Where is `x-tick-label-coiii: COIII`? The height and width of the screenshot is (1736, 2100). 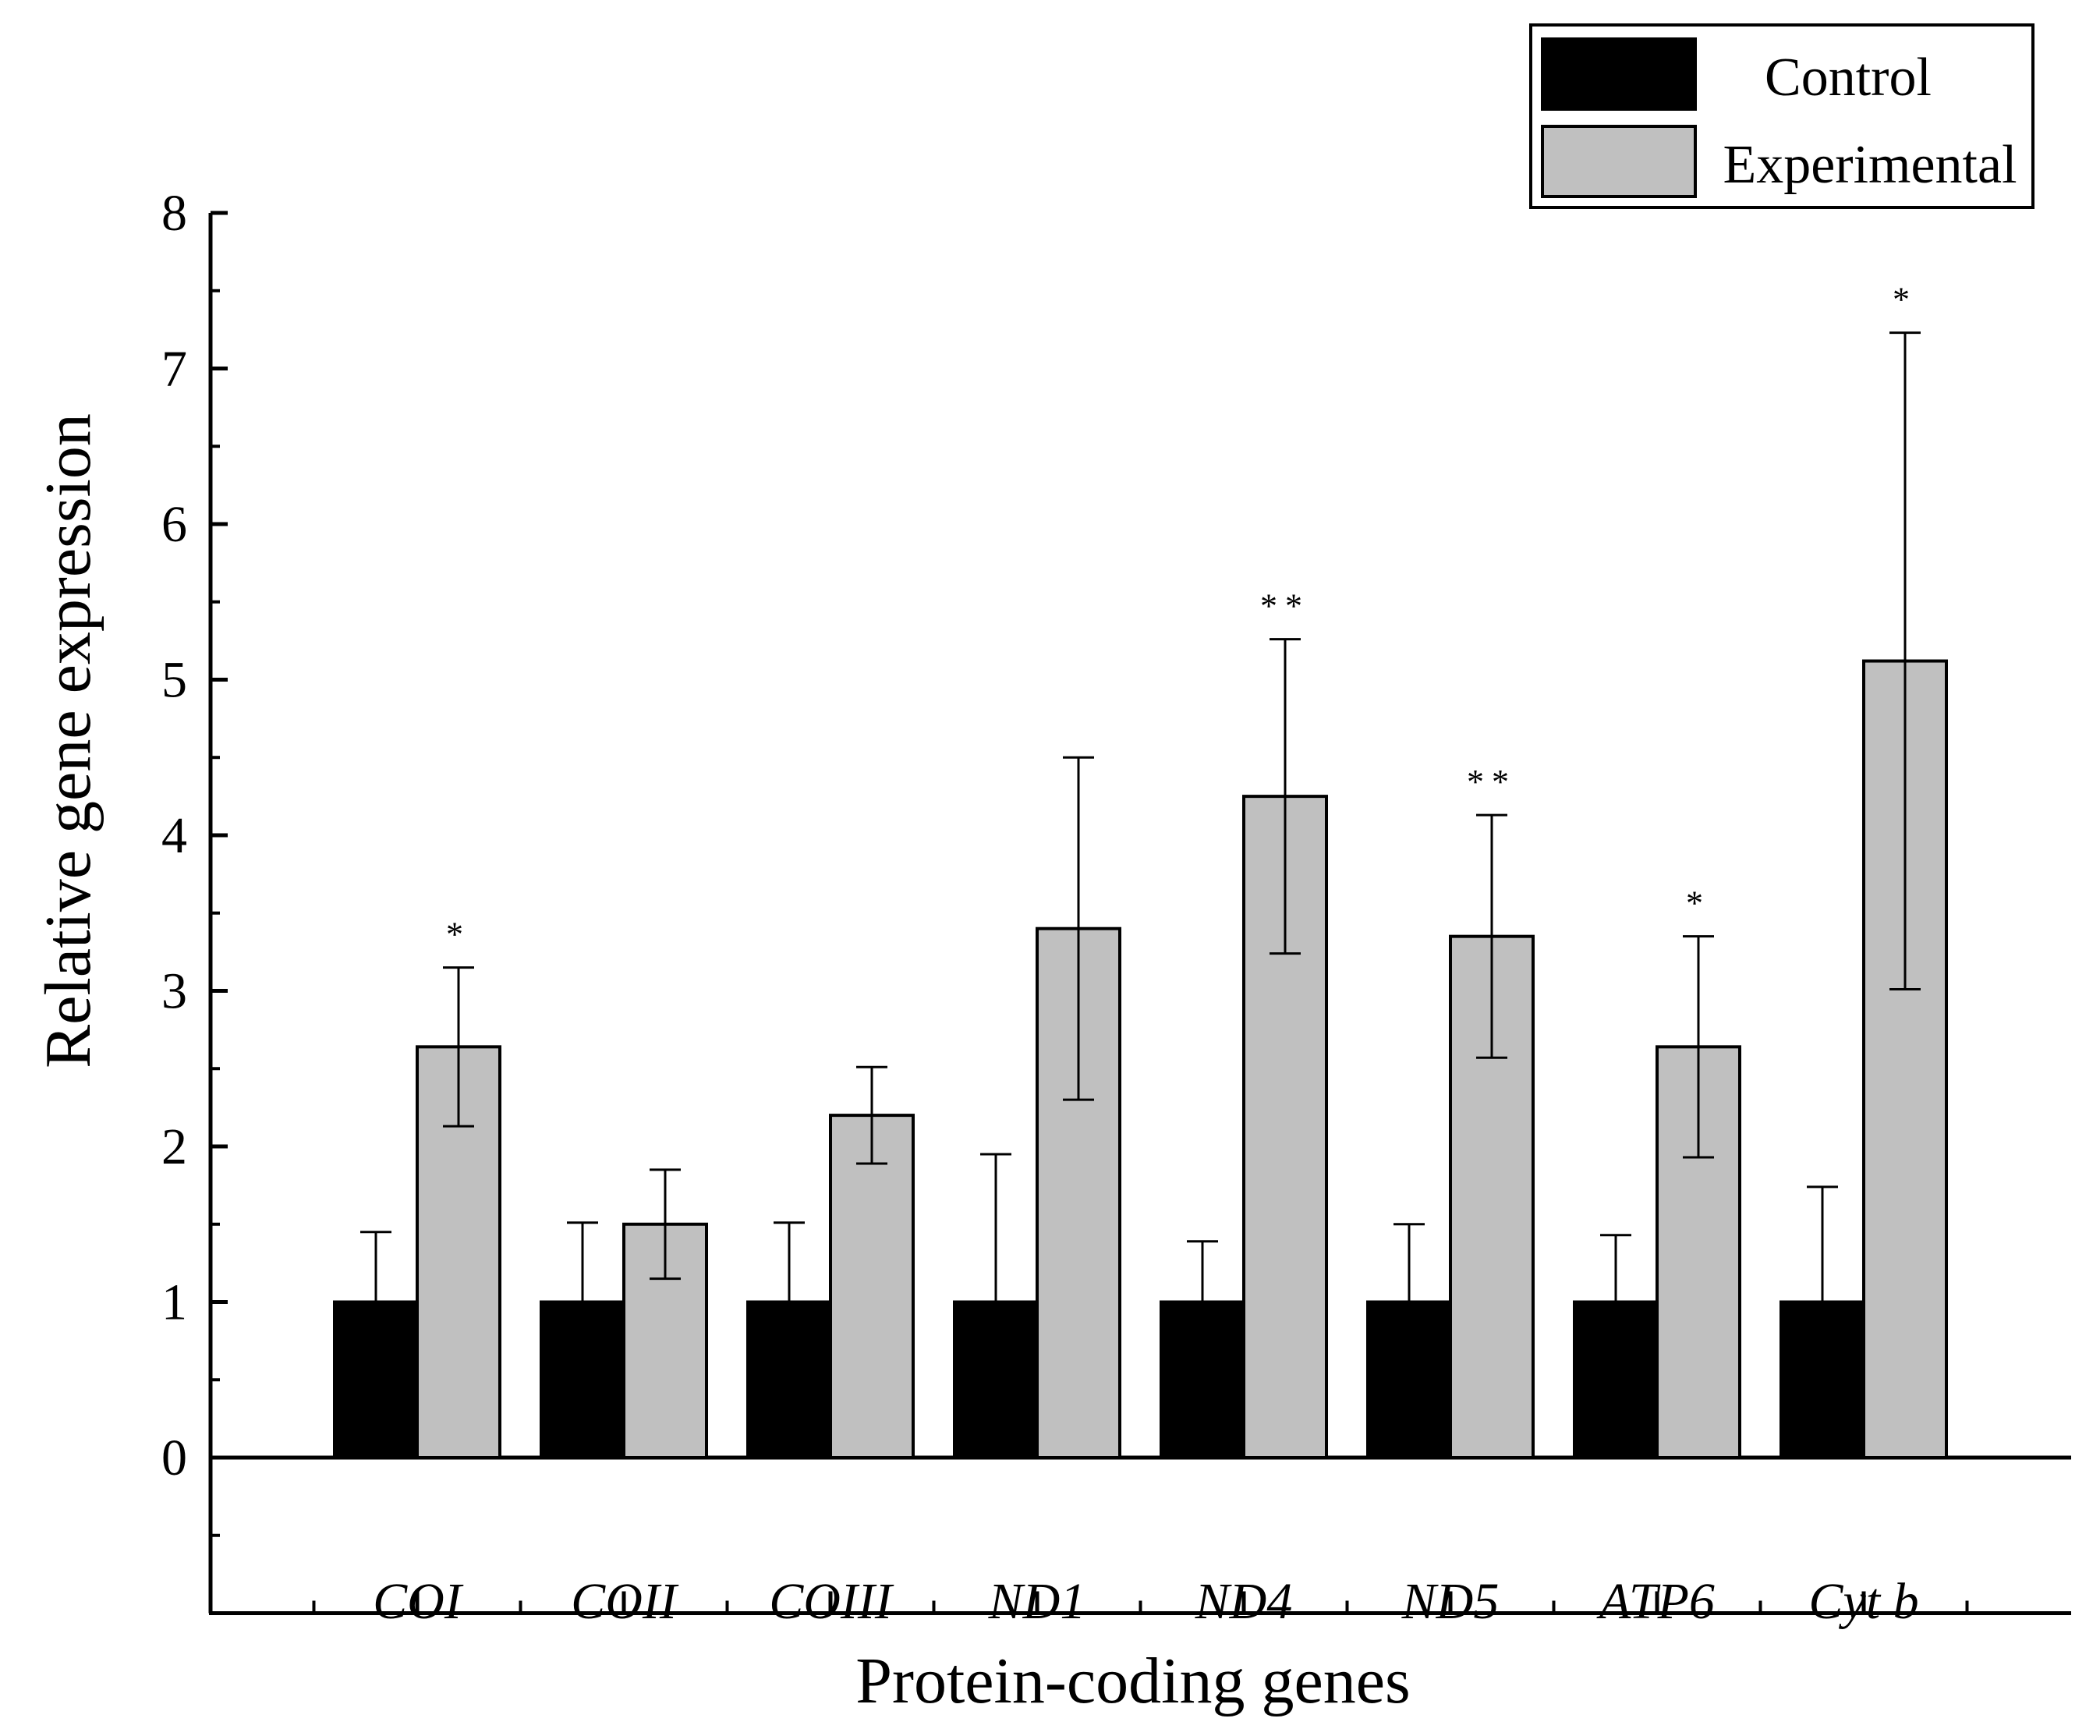 x-tick-label-coiii: COIII is located at coordinates (831, 1601).